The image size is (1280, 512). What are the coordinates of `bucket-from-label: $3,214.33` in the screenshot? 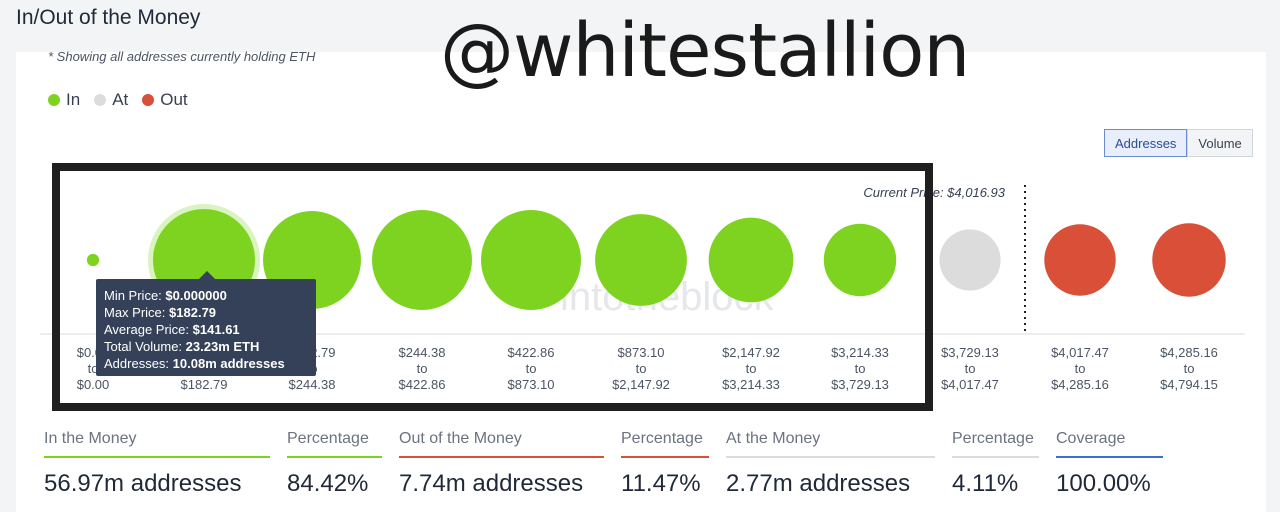 It's located at (860, 352).